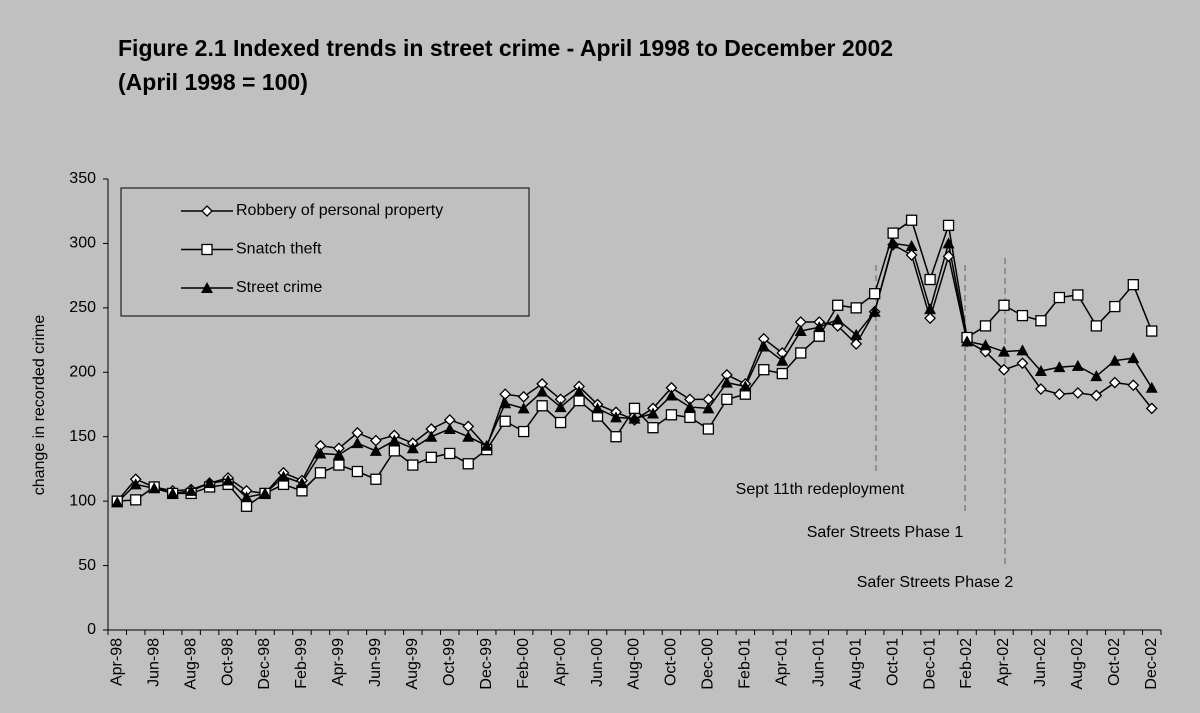 The height and width of the screenshot is (713, 1200). I want to click on x-tick-label: Dec-02, so click(1151, 664).